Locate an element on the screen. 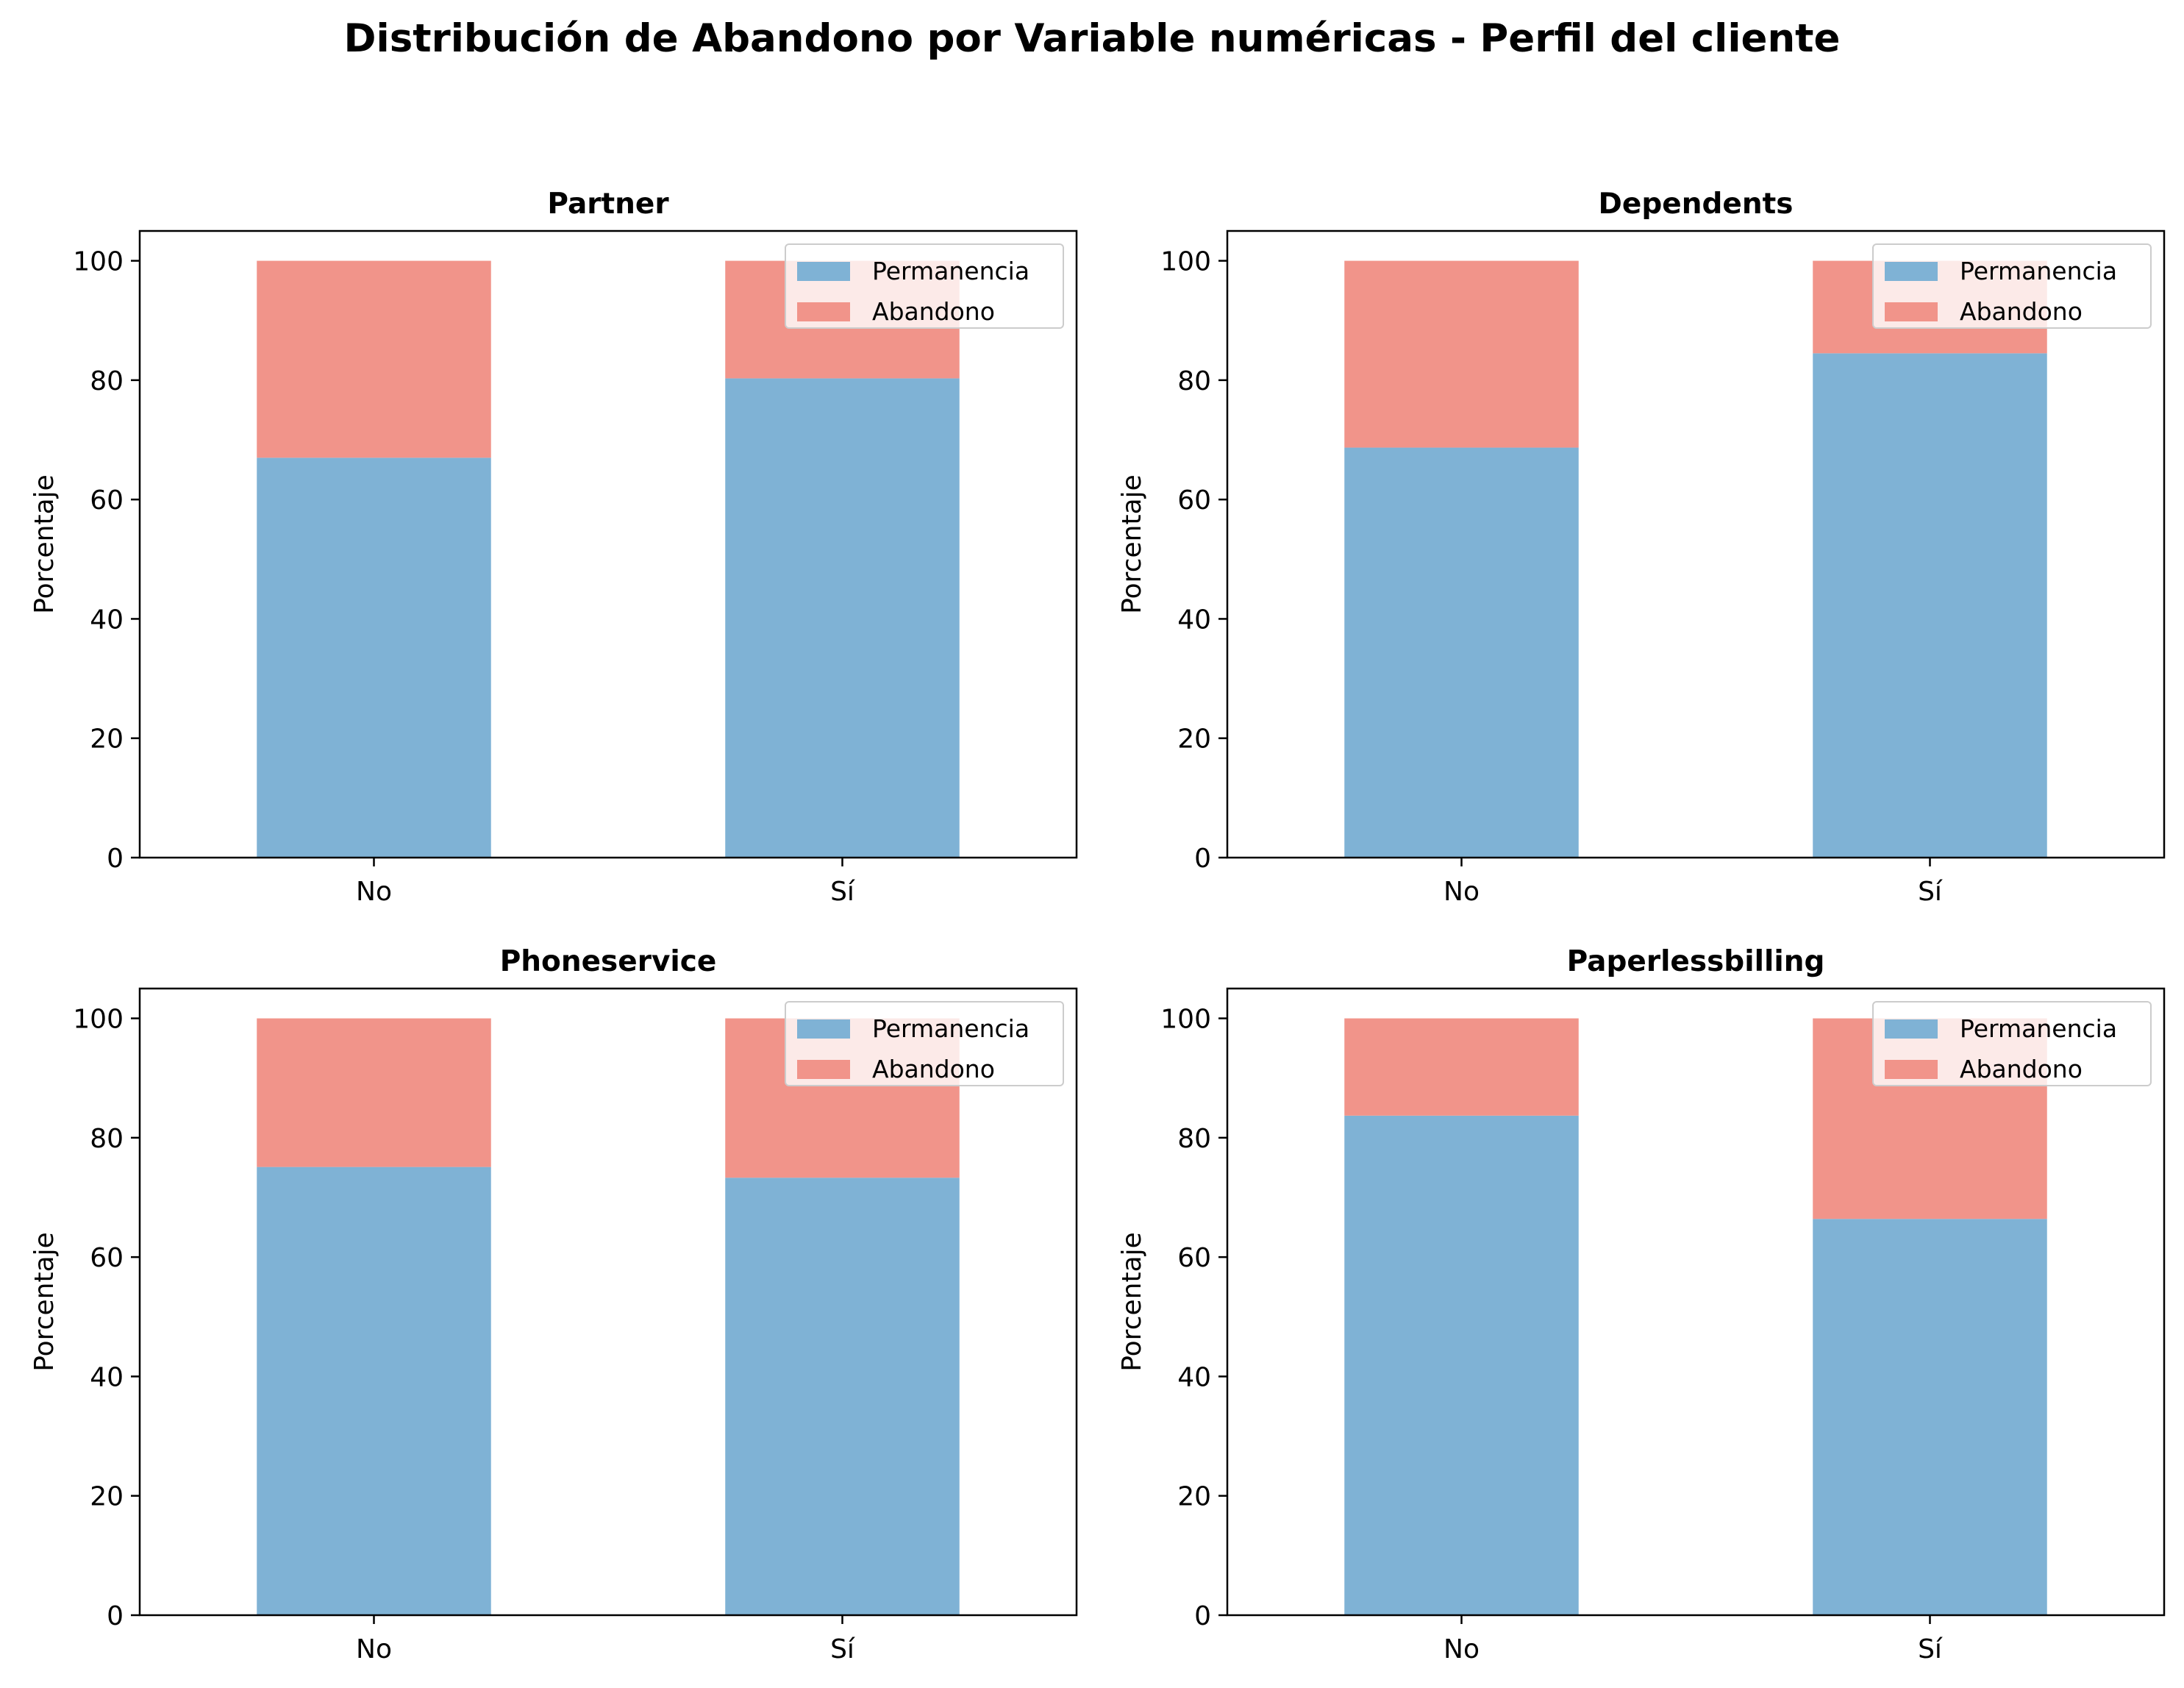 This screenshot has width=2184, height=1688. panel-title: Paperlessbilling is located at coordinates (1696, 961).